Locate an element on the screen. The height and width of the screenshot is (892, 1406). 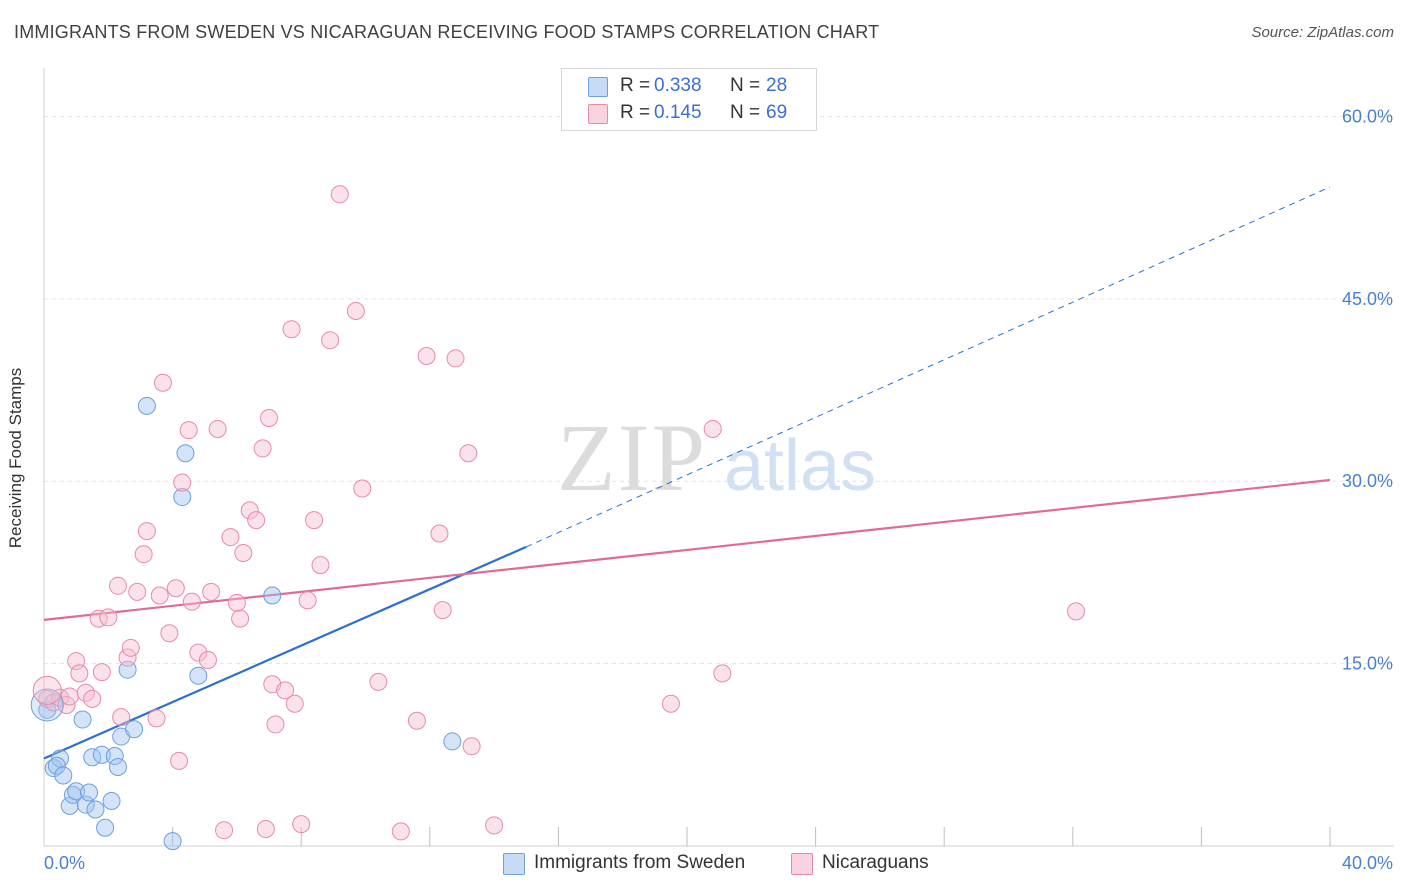
x-tick-label: 0.0% is located at coordinates (64, 863).